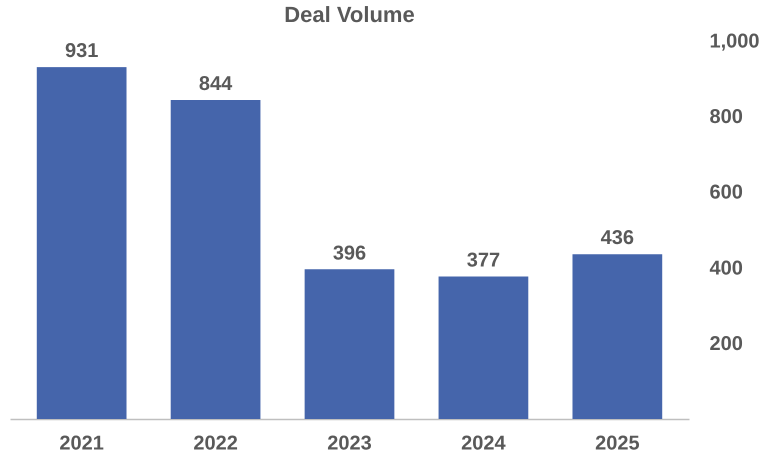  Describe the element at coordinates (349, 253) in the screenshot. I see `data-label: 396` at that location.